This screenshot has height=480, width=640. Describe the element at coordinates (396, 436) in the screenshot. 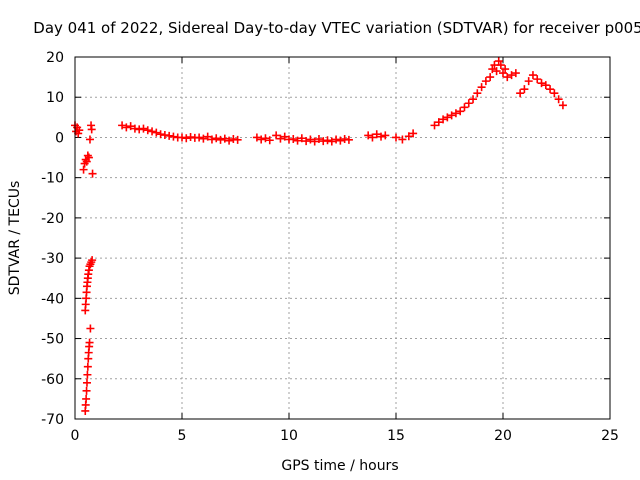

I see `x-tick-label: 15` at that location.